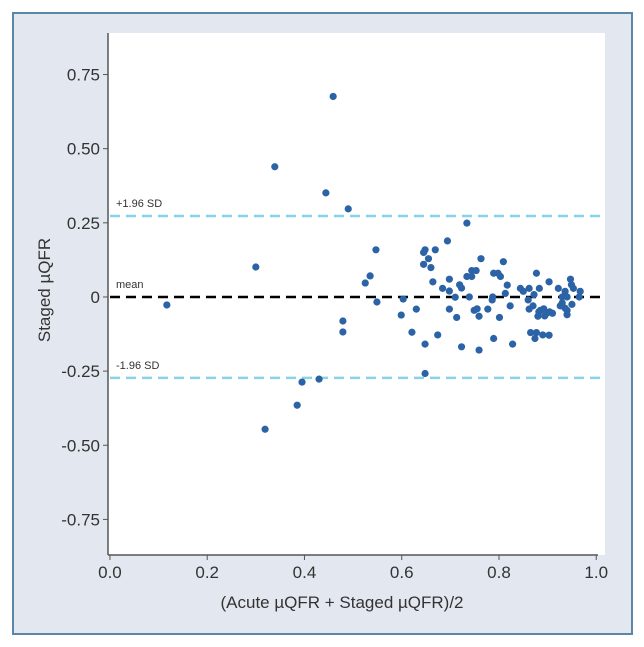  I want to click on y-tick-label: 0.75, so click(83, 75).